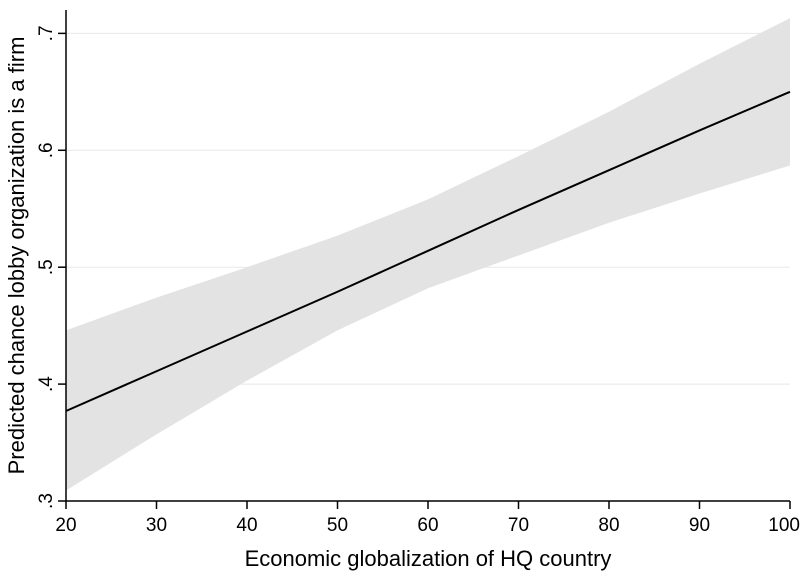  What do you see at coordinates (518, 525) in the screenshot?
I see `x-tick-label: 70` at bounding box center [518, 525].